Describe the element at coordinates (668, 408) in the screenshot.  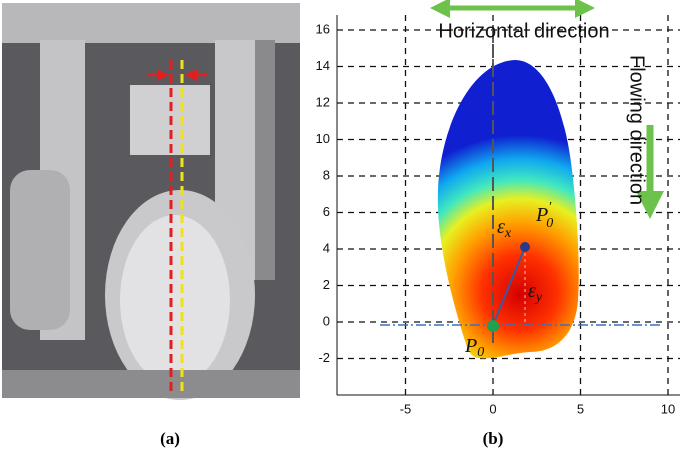
I see `x-tick-label: 10` at that location.